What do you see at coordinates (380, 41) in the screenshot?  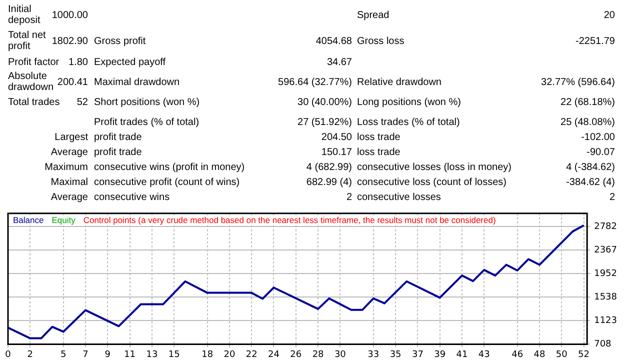 I see `text: Gross loss` at bounding box center [380, 41].